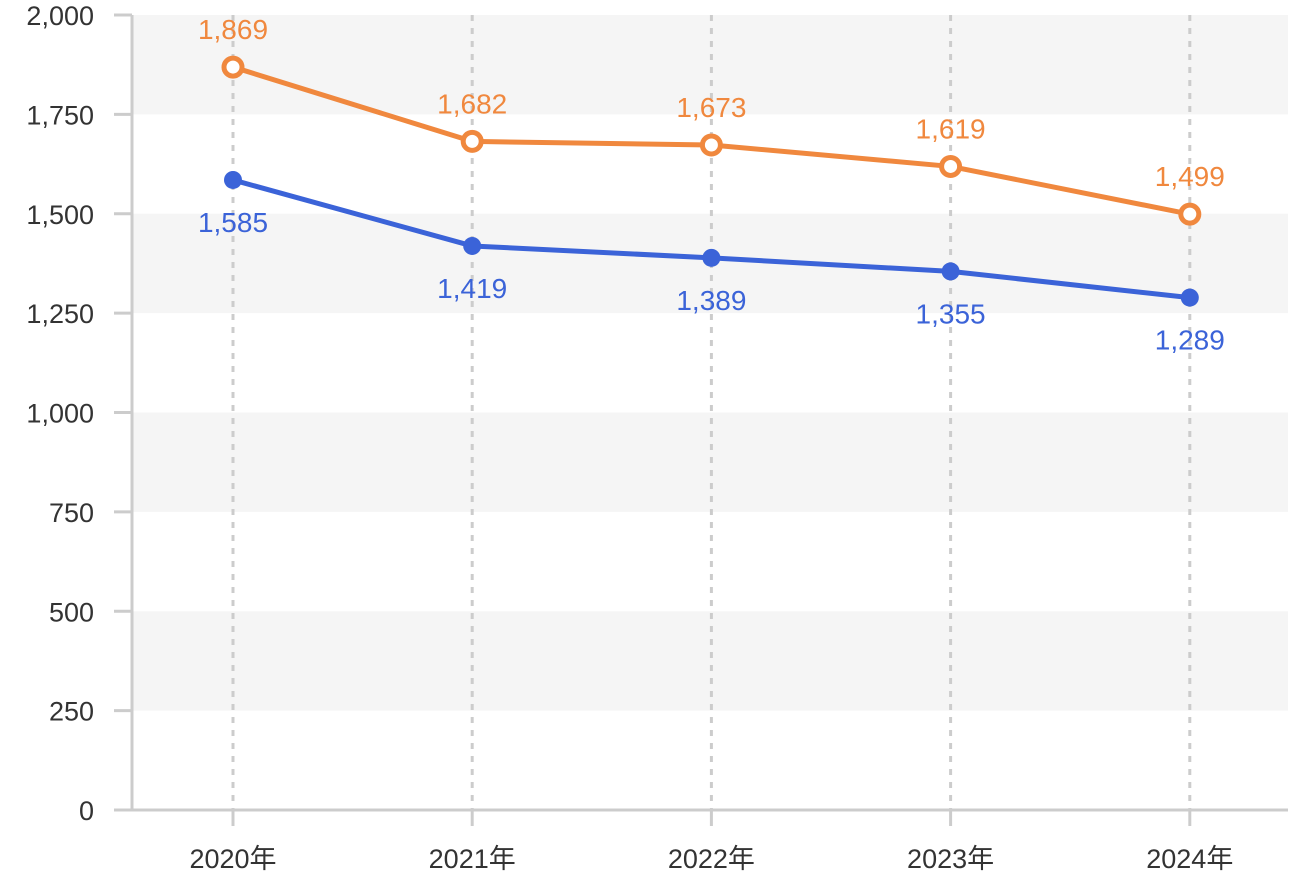 The width and height of the screenshot is (1300, 876). Describe the element at coordinates (60, 115) in the screenshot. I see `y-tick-label: 1,750` at that location.